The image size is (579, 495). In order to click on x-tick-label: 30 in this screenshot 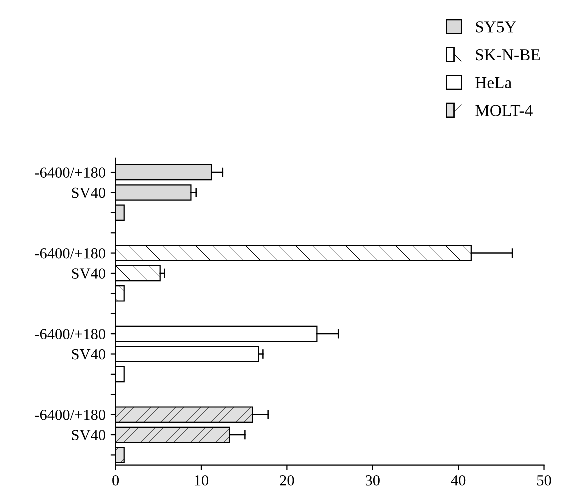, I will do `click(373, 480)`.